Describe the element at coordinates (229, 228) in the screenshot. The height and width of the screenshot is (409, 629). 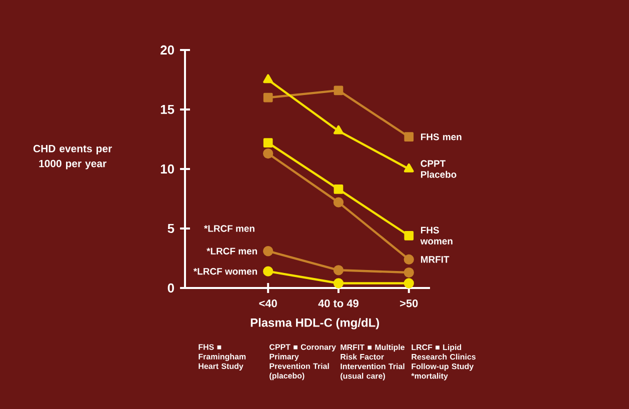
I see `annotation: *LRCF men` at that location.